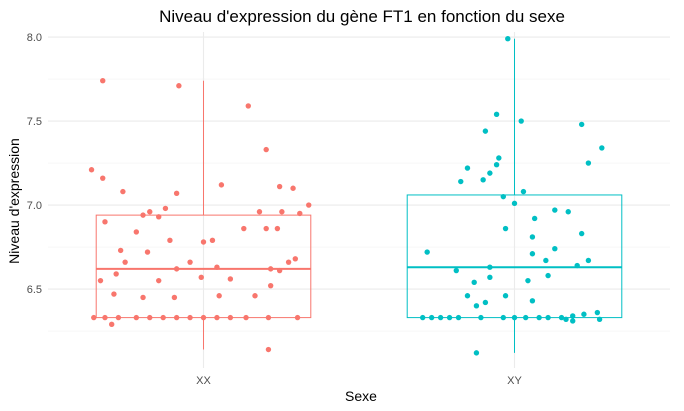 The width and height of the screenshot is (684, 411). Describe the element at coordinates (203, 381) in the screenshot. I see `x-tick-label: XX` at that location.